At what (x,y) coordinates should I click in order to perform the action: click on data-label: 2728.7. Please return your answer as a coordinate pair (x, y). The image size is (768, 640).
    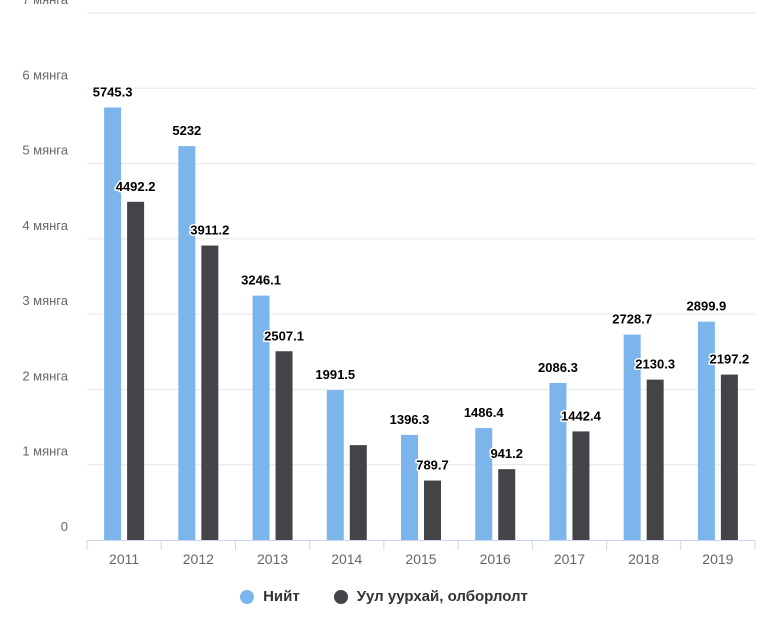
    Looking at the image, I should click on (632, 319).